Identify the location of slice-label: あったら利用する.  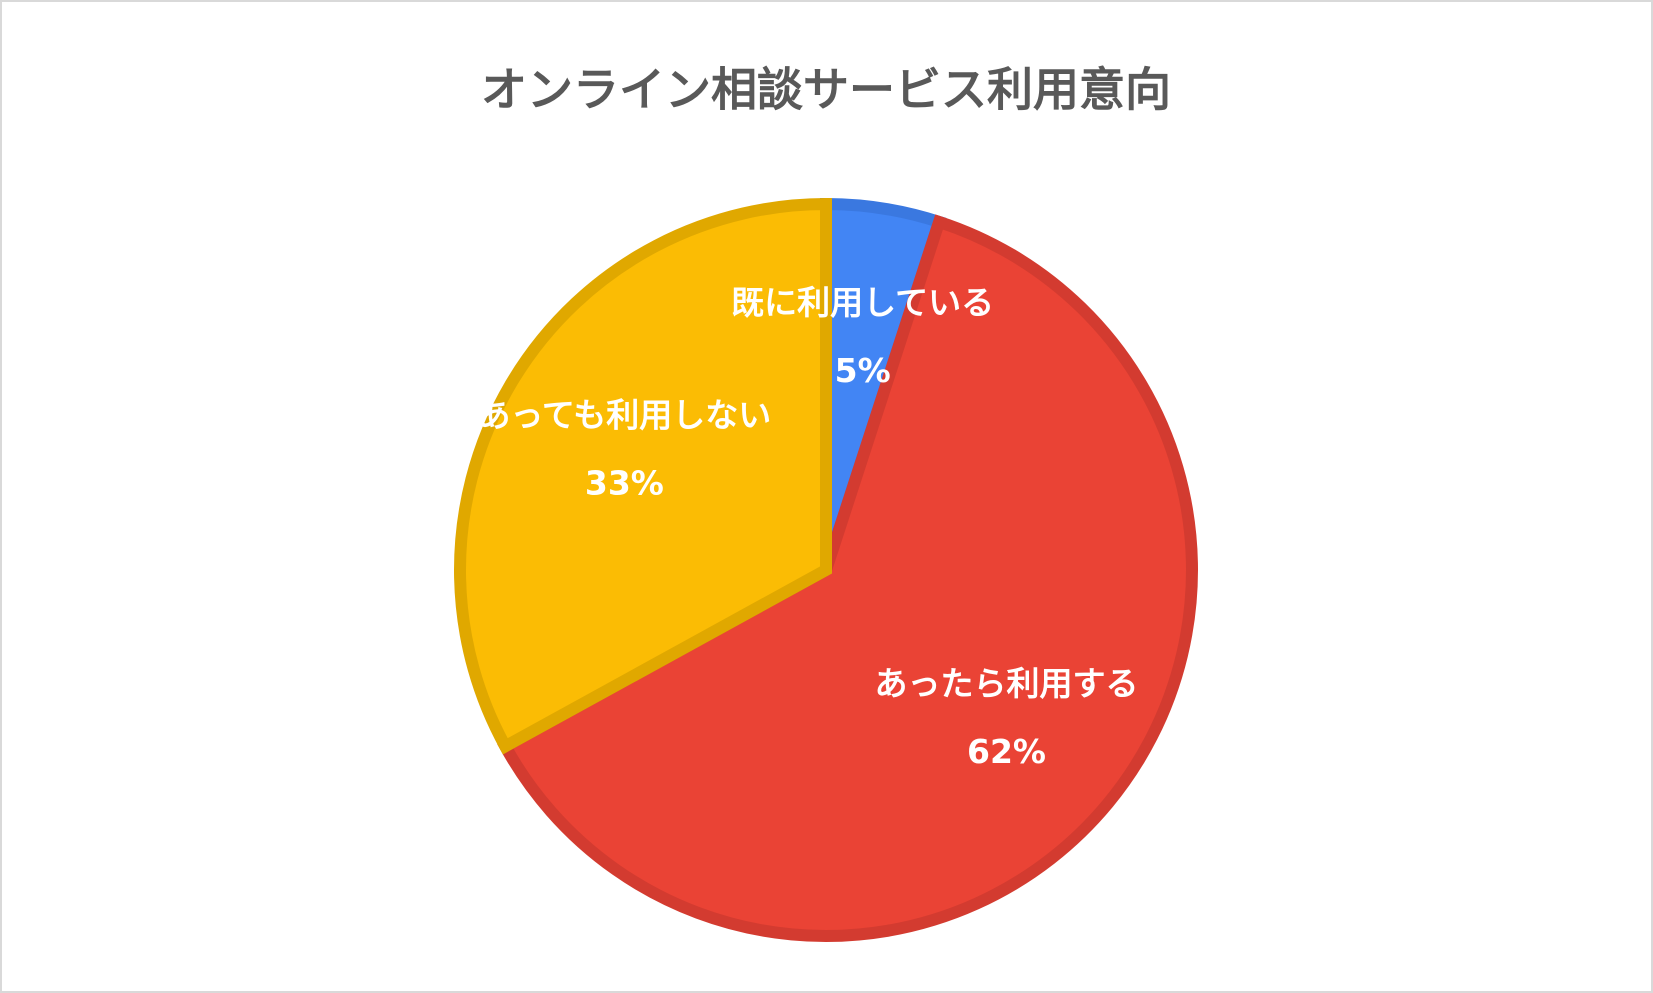
(1006, 683).